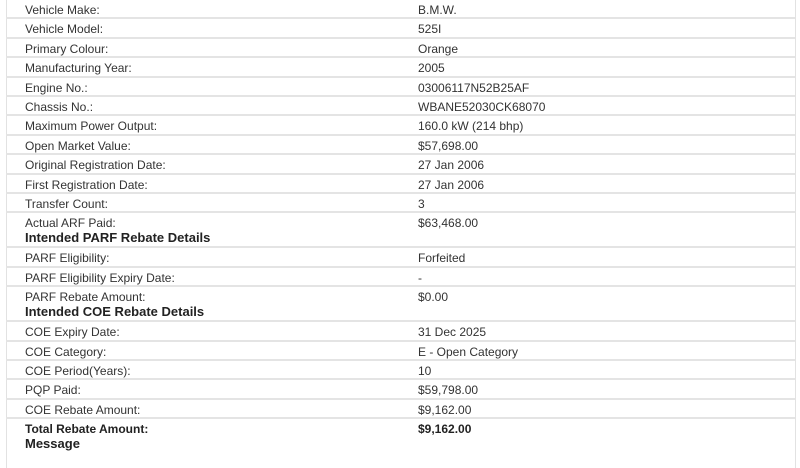 This screenshot has height=468, width=800. What do you see at coordinates (400, 68) in the screenshot?
I see `detail-row: Manufacturing Year: 2005` at bounding box center [400, 68].